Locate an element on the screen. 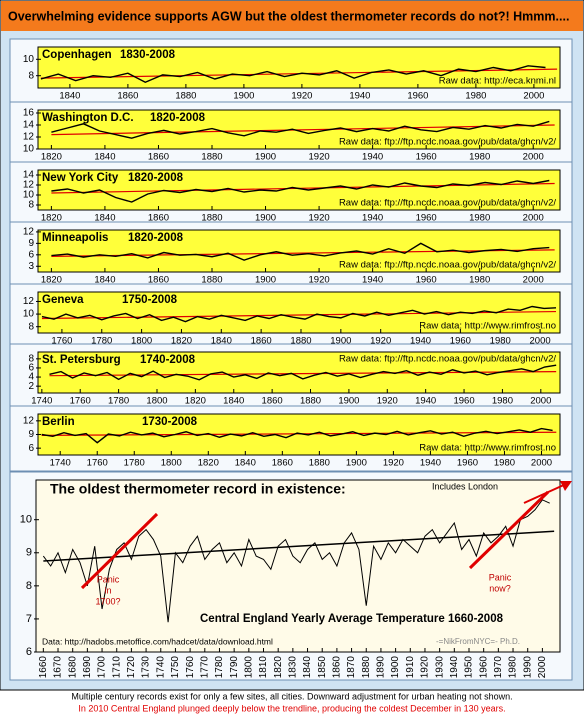 The width and height of the screenshot is (584, 716). header-bar is located at coordinates (292, 16).